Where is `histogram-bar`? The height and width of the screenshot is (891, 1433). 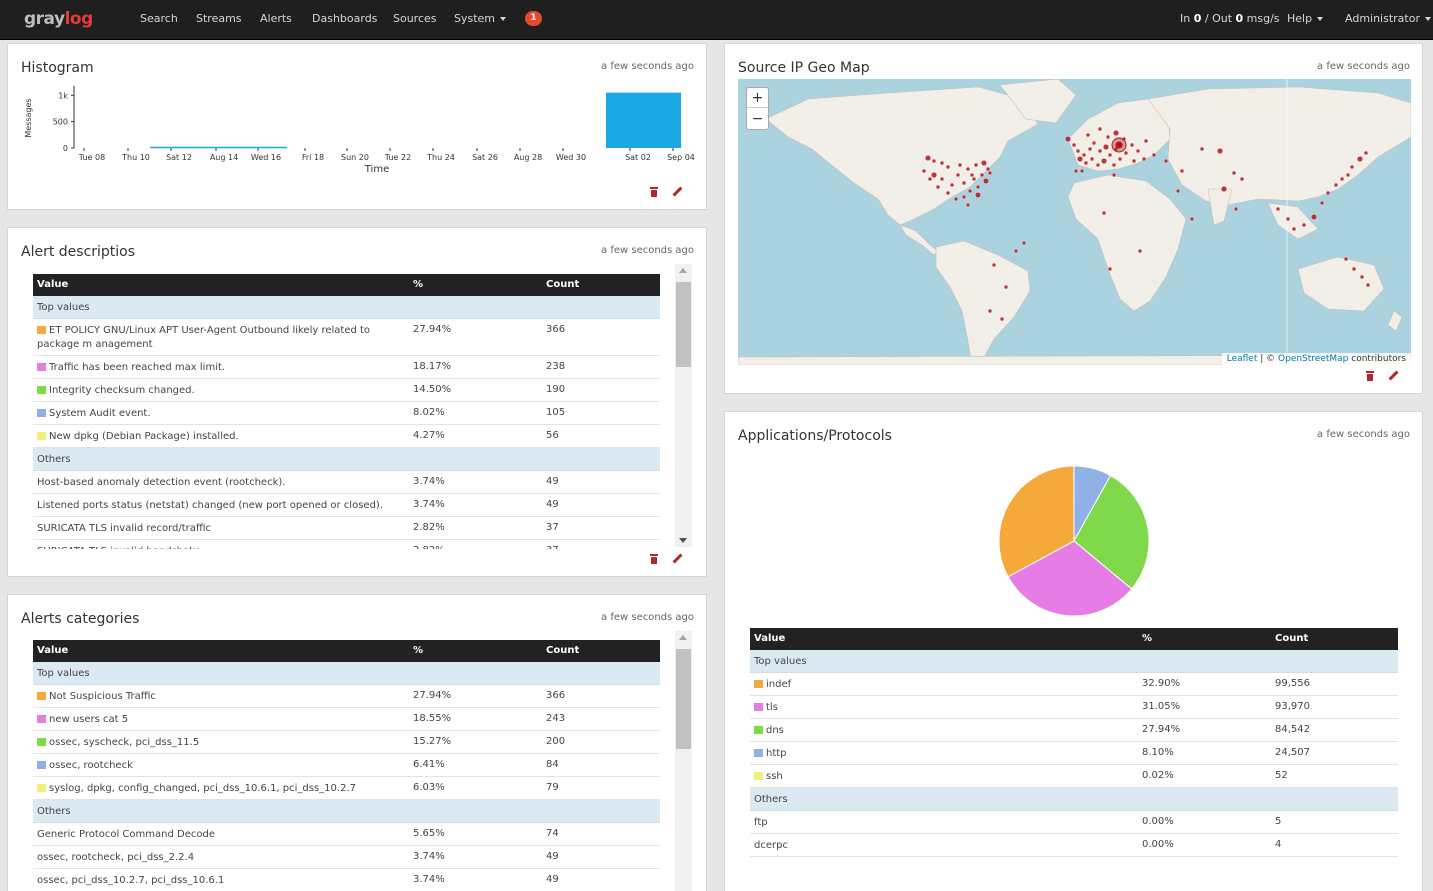
histogram-bar is located at coordinates (643, 120).